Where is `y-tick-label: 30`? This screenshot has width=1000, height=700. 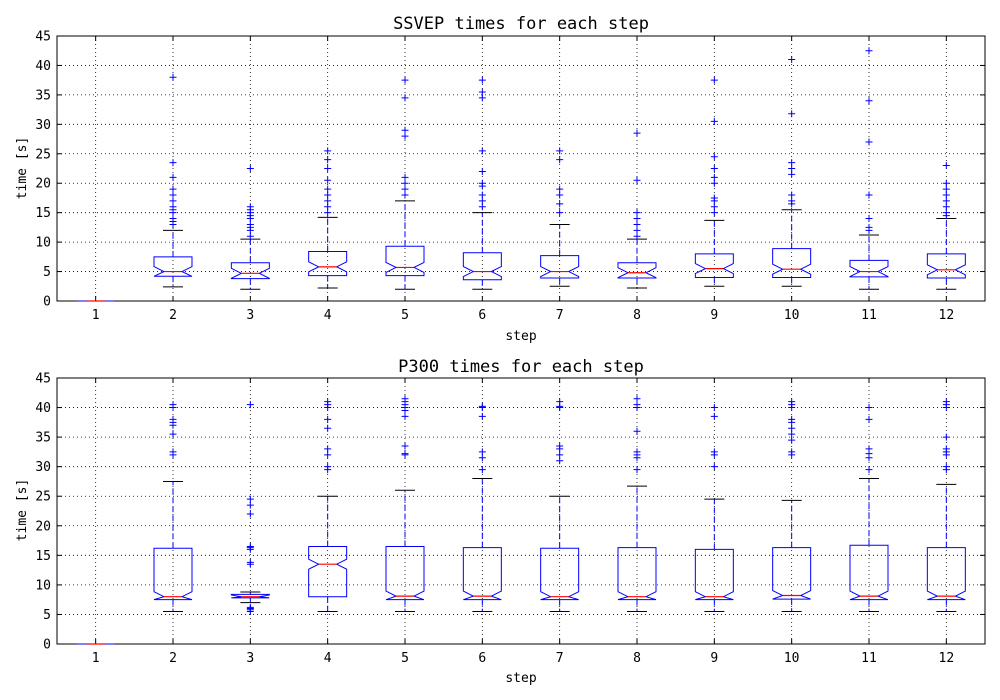
y-tick-label: 30 is located at coordinates (43, 125).